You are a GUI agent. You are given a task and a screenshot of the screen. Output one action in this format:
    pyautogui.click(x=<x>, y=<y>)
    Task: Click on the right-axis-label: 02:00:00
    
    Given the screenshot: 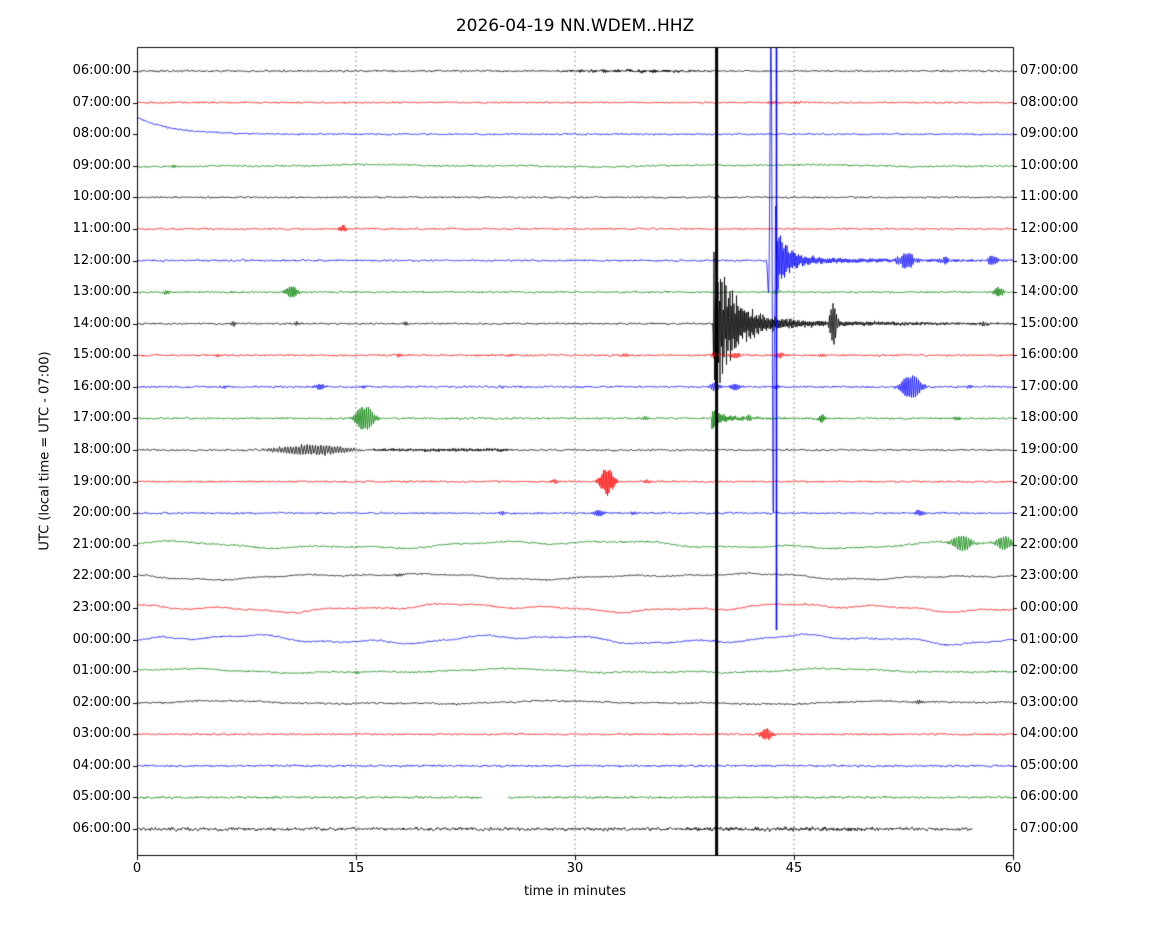 What is the action you would take?
    pyautogui.click(x=1049, y=671)
    